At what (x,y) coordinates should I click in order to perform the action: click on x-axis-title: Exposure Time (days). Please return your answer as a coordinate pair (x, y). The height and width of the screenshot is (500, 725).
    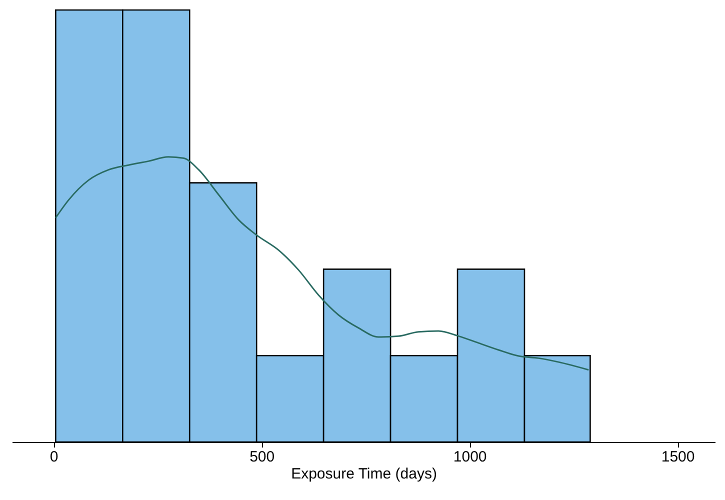
    Looking at the image, I should click on (364, 474).